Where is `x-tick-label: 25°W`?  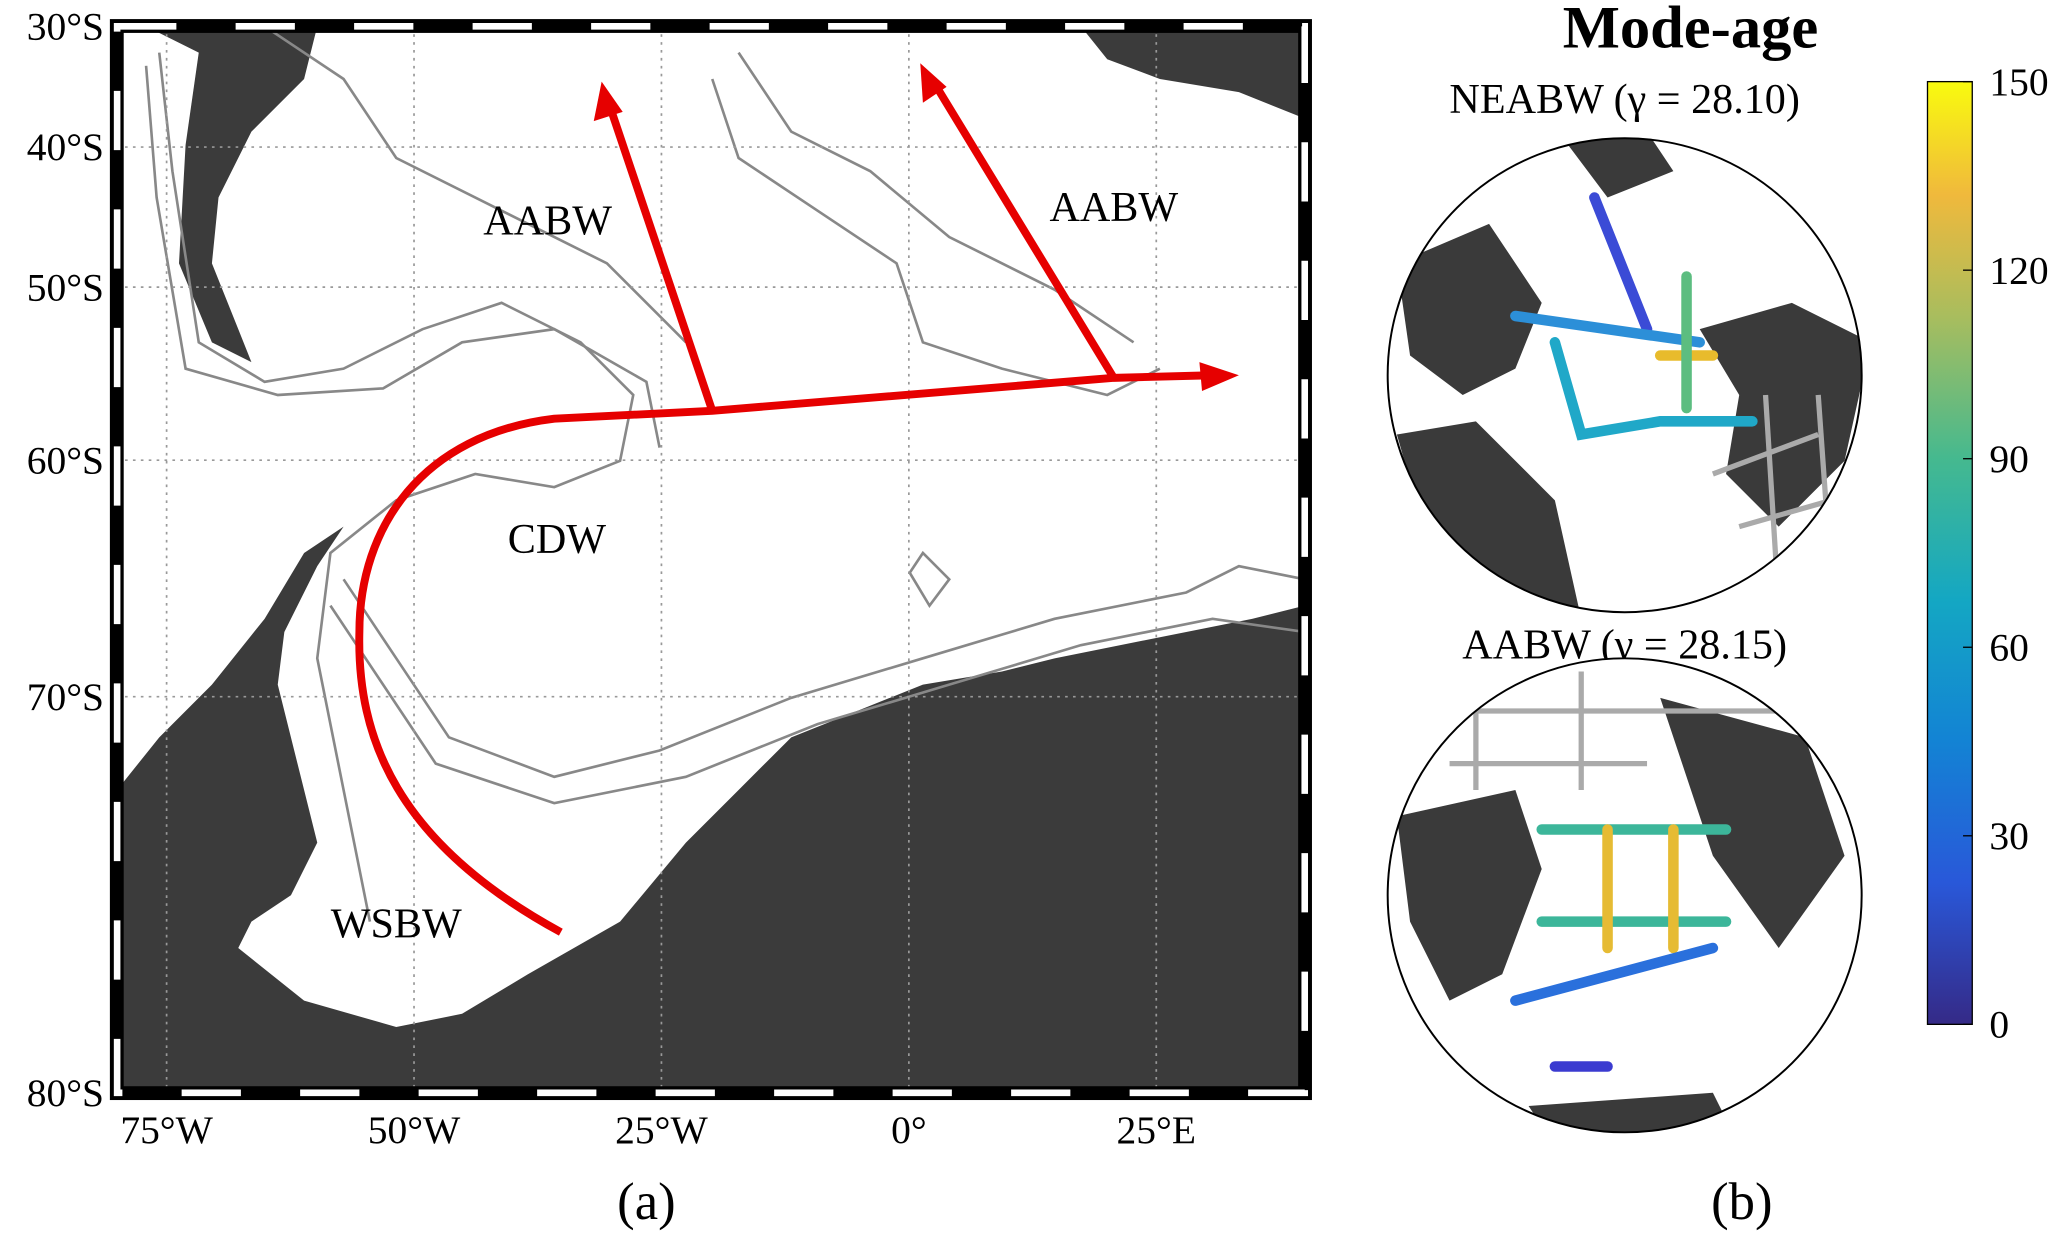 x-tick-label: 25°W is located at coordinates (661, 1130).